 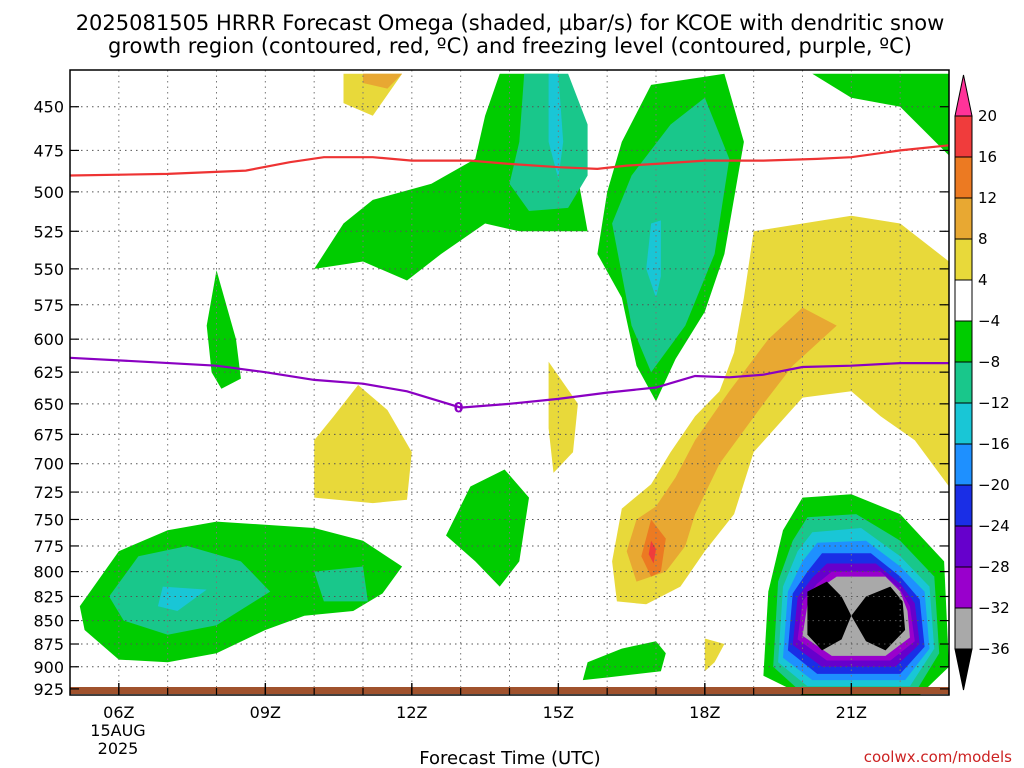 I want to click on colorbar-label-4: 4, so click(x=983, y=280).